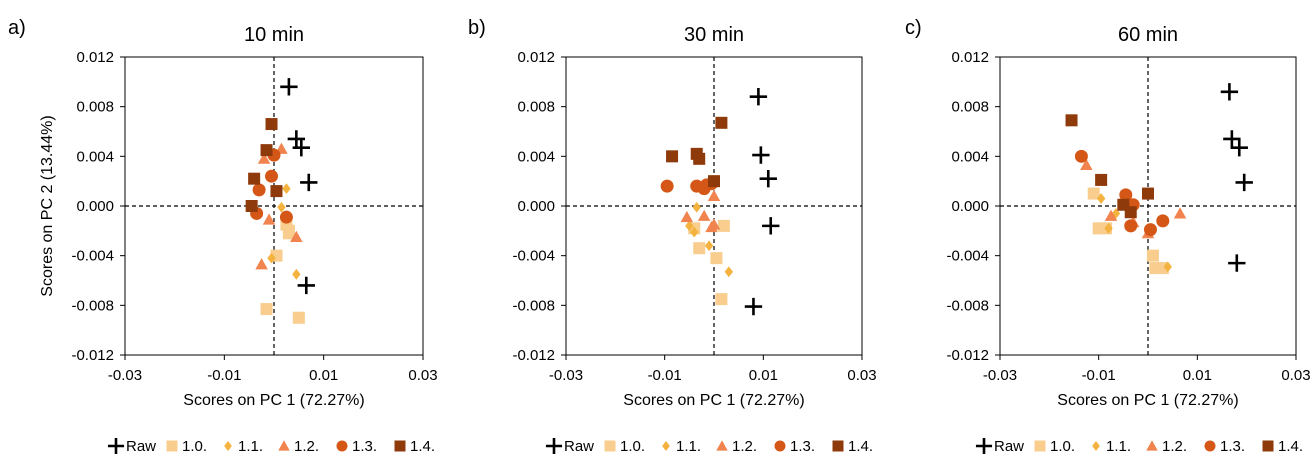 The width and height of the screenshot is (1316, 463). I want to click on y-tick-label: 0.008, so click(536, 107).